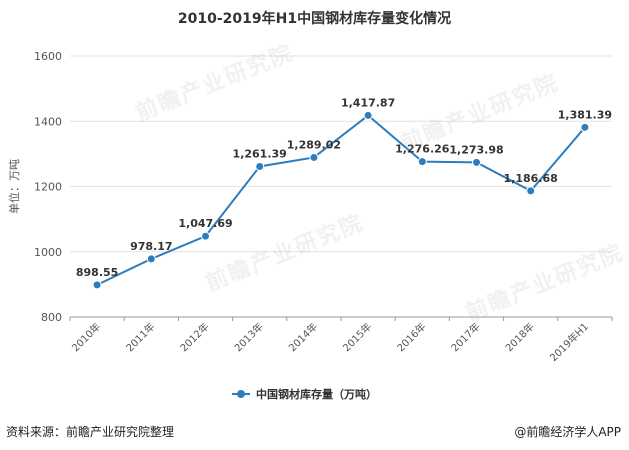  Describe the element at coordinates (14, 186) in the screenshot. I see `y-axis-label: 单位：万吨` at that location.